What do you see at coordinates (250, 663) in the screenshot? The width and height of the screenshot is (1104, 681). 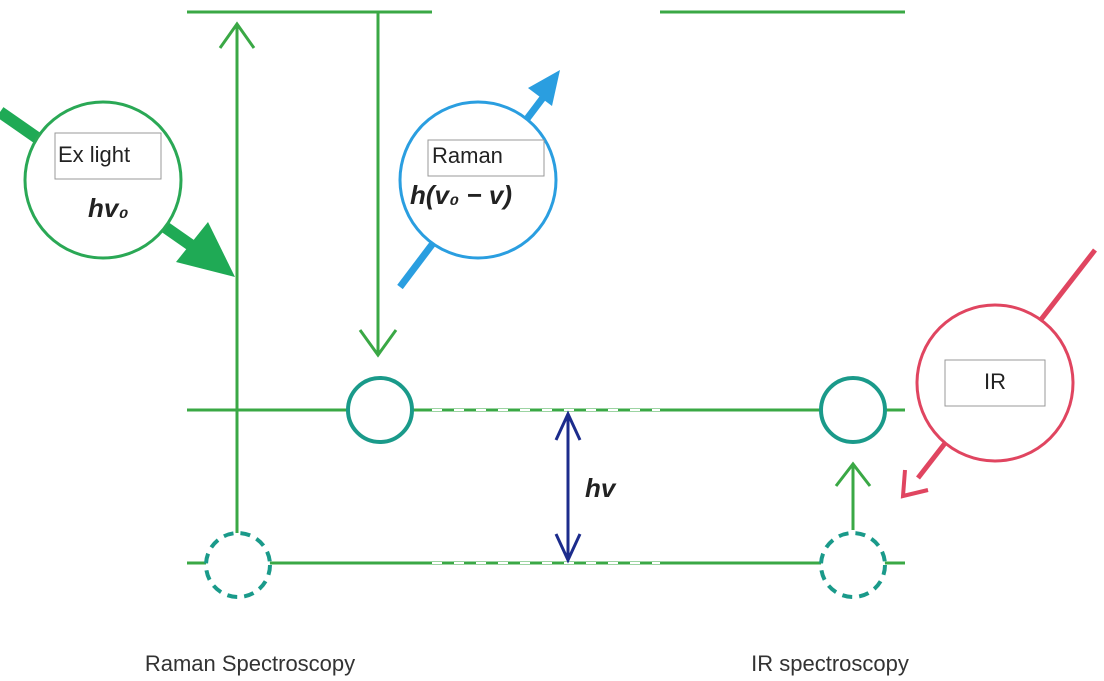 I see `caption: Raman Spectroscopy` at bounding box center [250, 663].